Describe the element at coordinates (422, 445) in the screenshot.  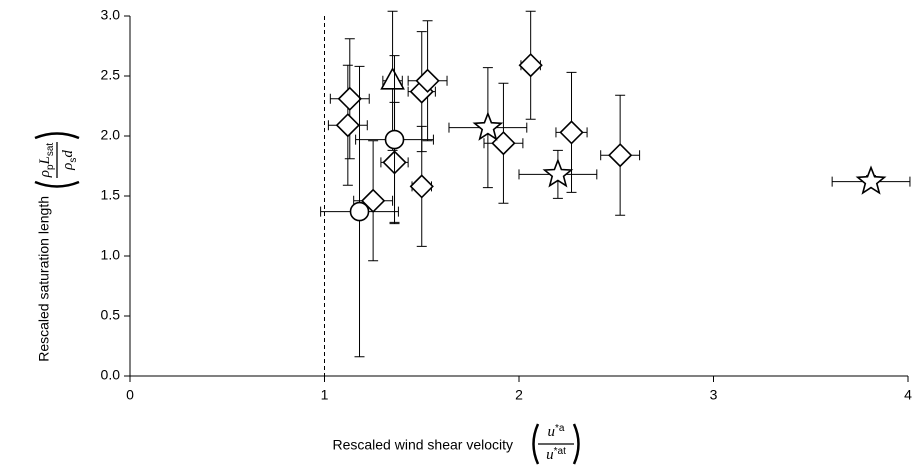
I see `x-axis-label: Rescaled wind shear velocity` at that location.